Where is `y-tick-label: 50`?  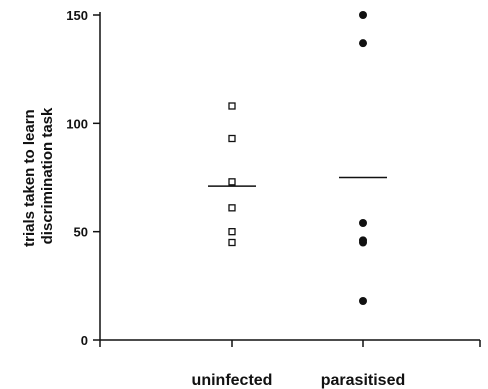
y-tick-label: 50 is located at coordinates (81, 232).